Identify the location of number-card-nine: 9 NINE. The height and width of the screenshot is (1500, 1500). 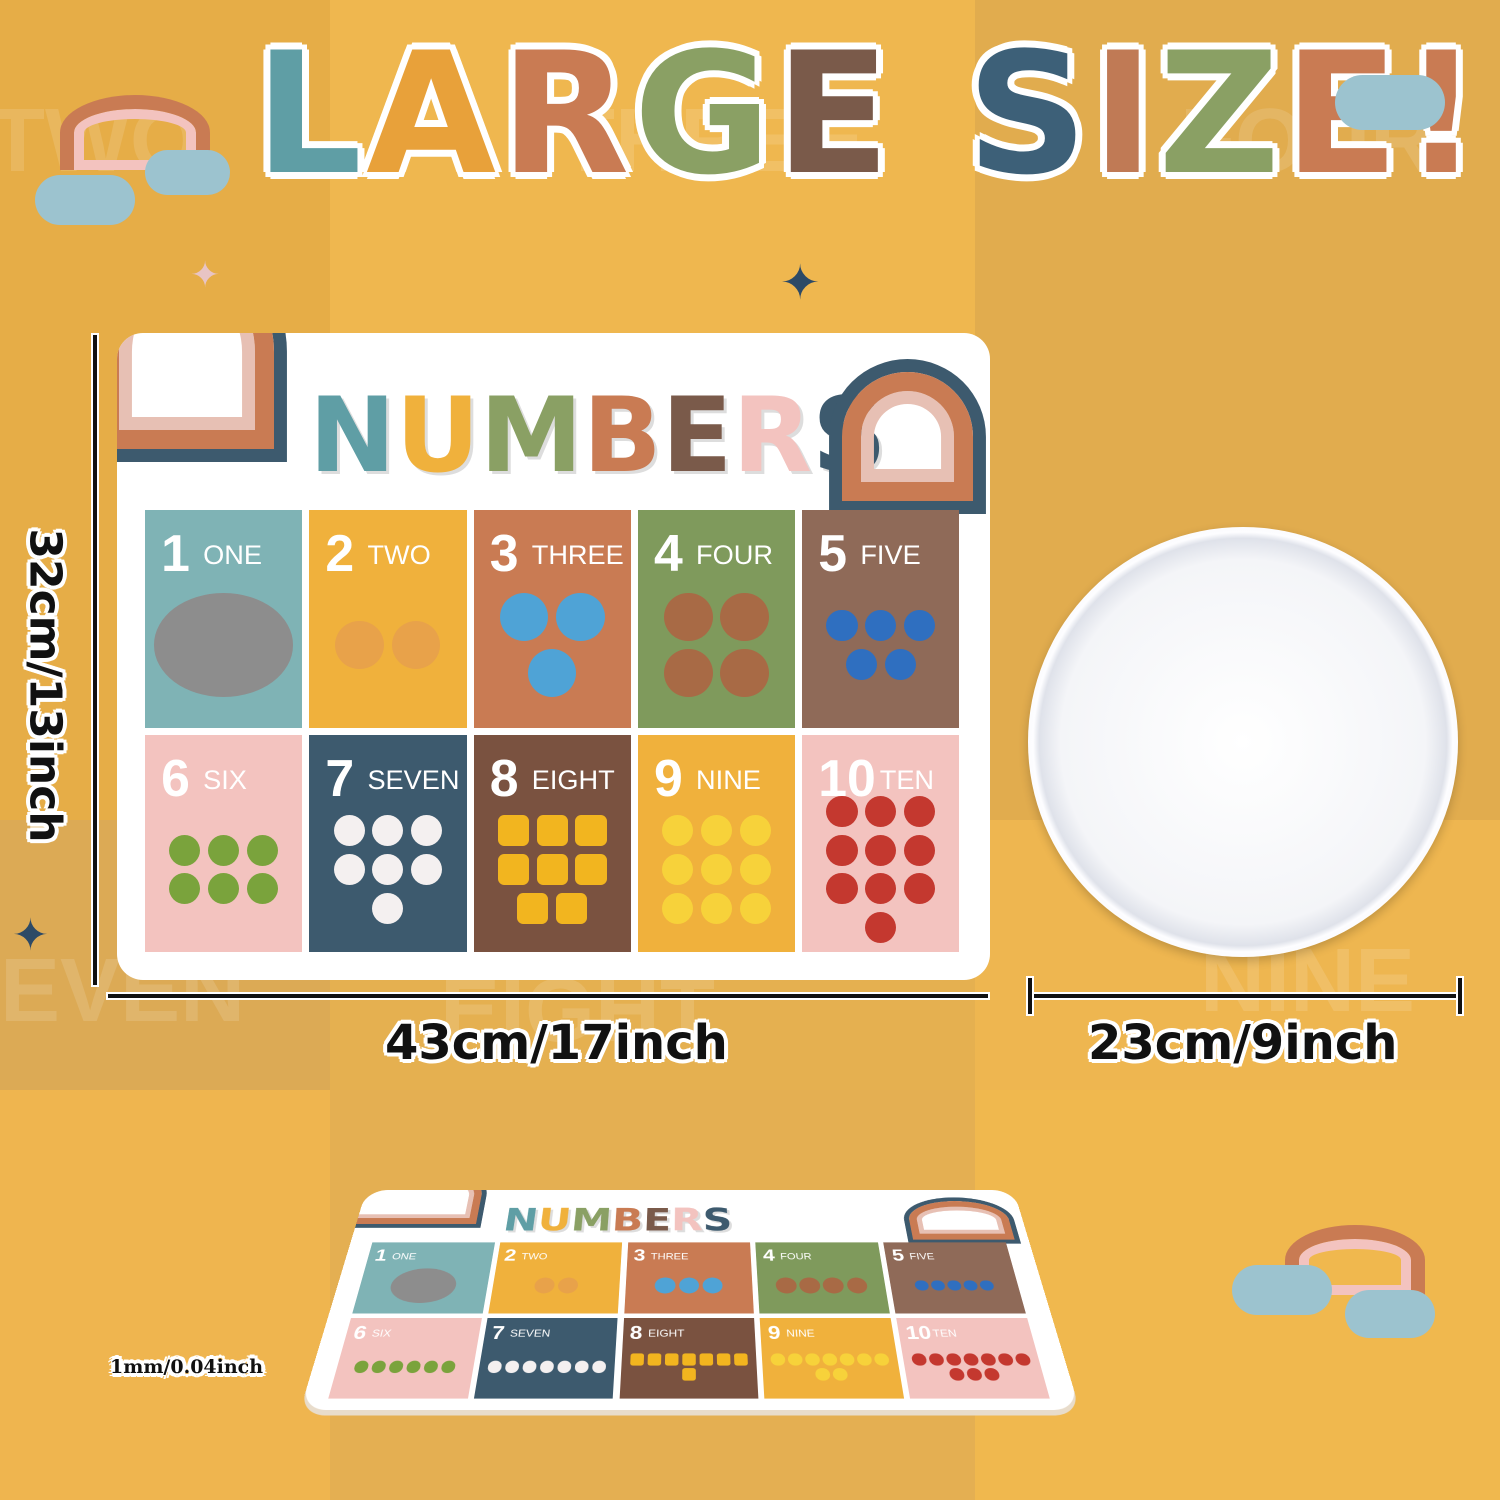
(832, 1358).